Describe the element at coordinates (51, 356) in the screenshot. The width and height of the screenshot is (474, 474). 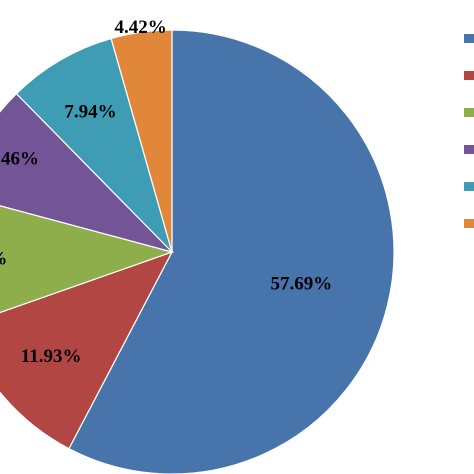
I see `pie-data-label-2: 11.93%` at that location.